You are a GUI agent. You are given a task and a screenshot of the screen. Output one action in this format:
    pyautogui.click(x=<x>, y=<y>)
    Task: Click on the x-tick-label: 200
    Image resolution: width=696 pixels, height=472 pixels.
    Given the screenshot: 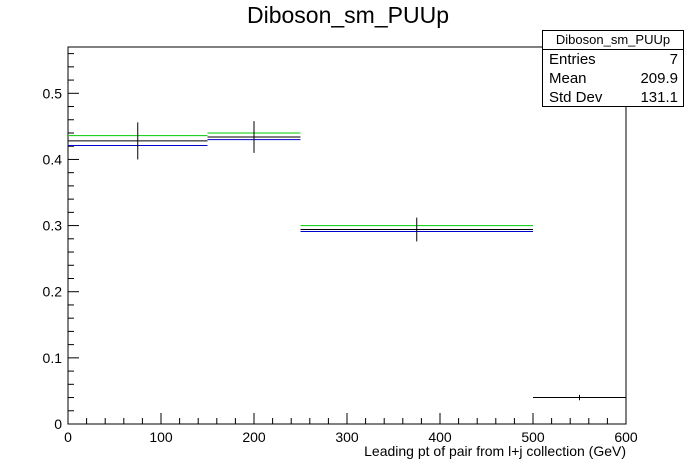 What is the action you would take?
    pyautogui.click(x=254, y=437)
    